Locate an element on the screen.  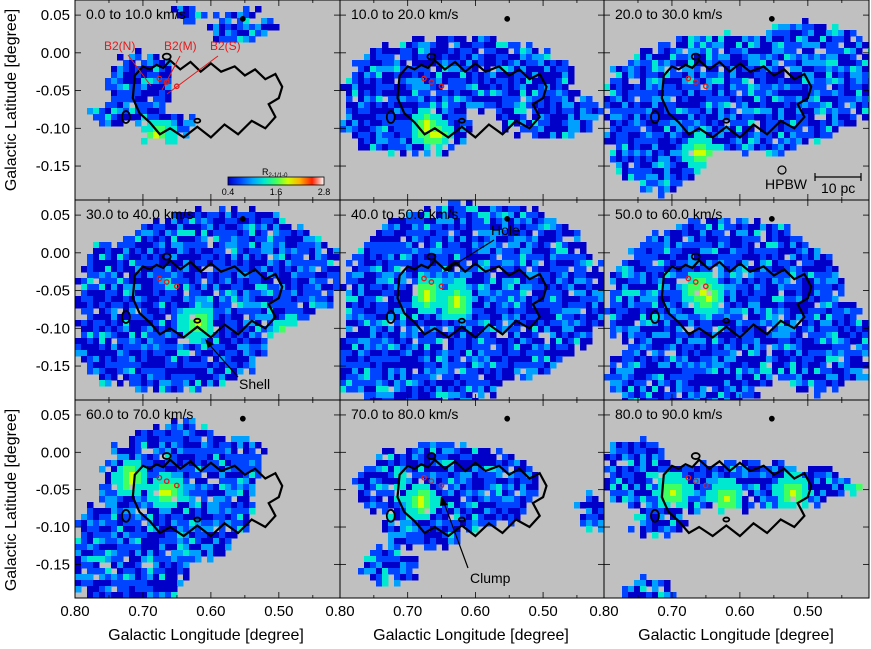
source-pointer-b2s is located at coordinates (192, 75).